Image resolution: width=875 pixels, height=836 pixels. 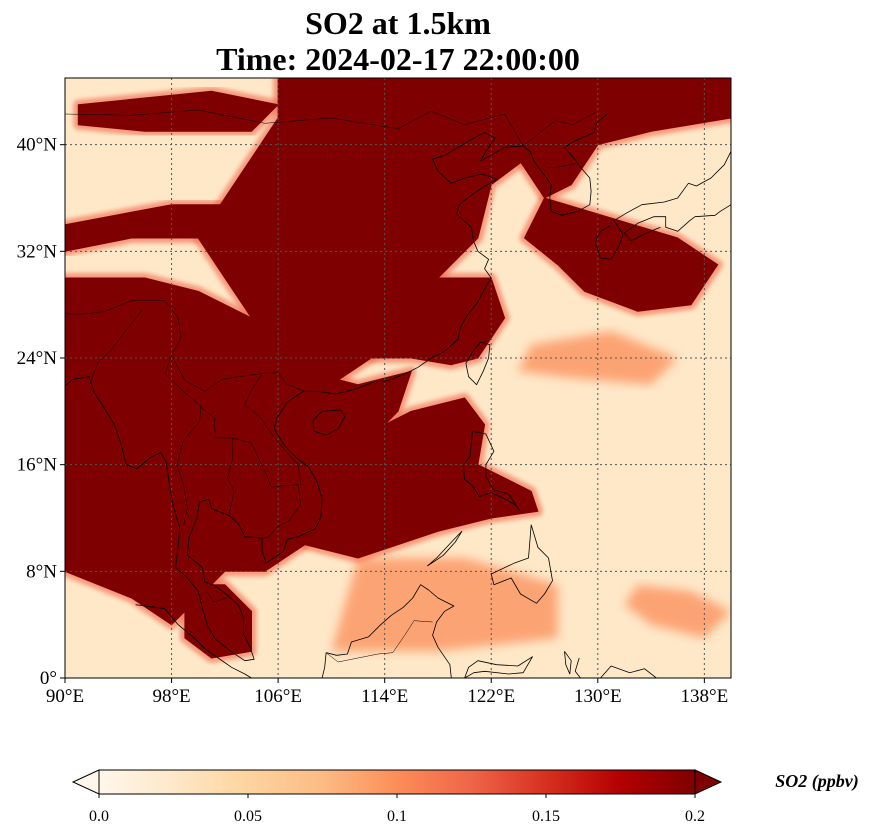 I want to click on so2-region-east-china-coast, so click(x=438, y=321).